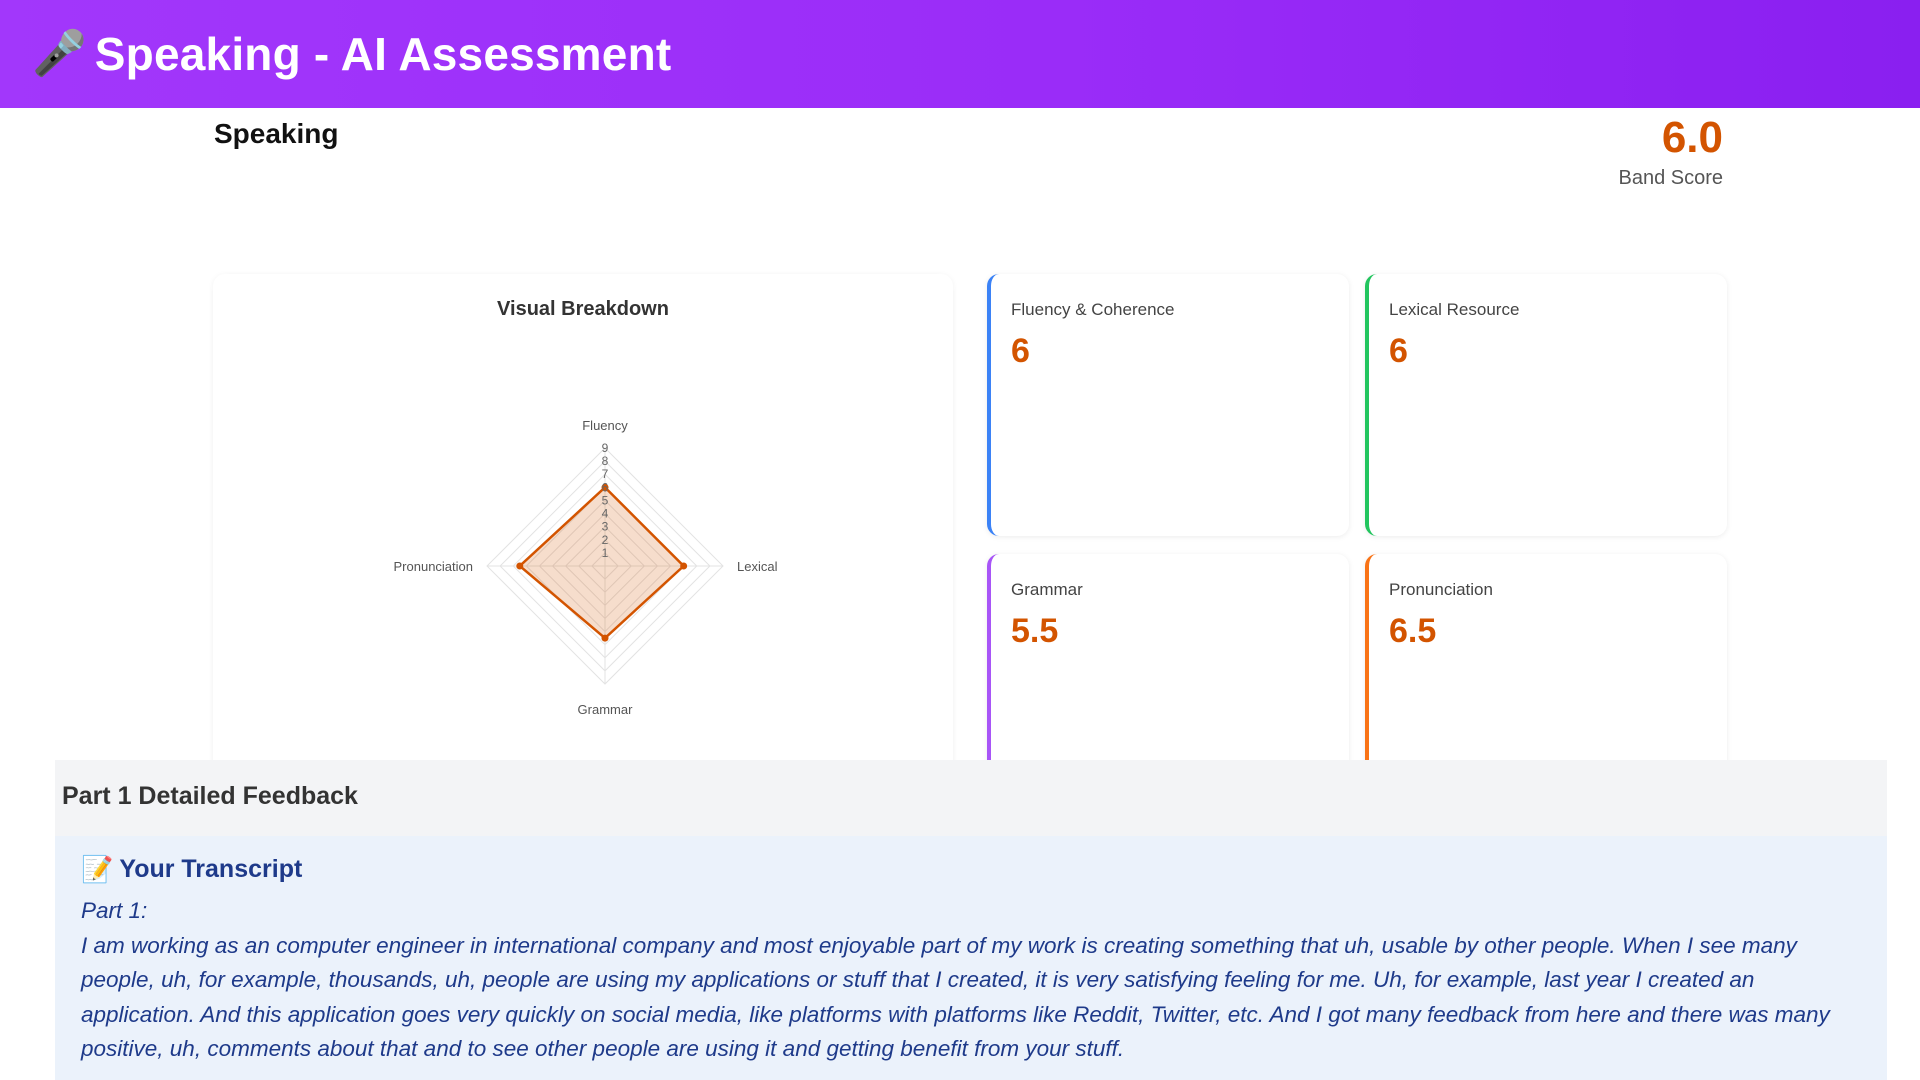 Image resolution: width=1920 pixels, height=1080 pixels. What do you see at coordinates (757, 566) in the screenshot?
I see `radar-axis-label: Lexical` at bounding box center [757, 566].